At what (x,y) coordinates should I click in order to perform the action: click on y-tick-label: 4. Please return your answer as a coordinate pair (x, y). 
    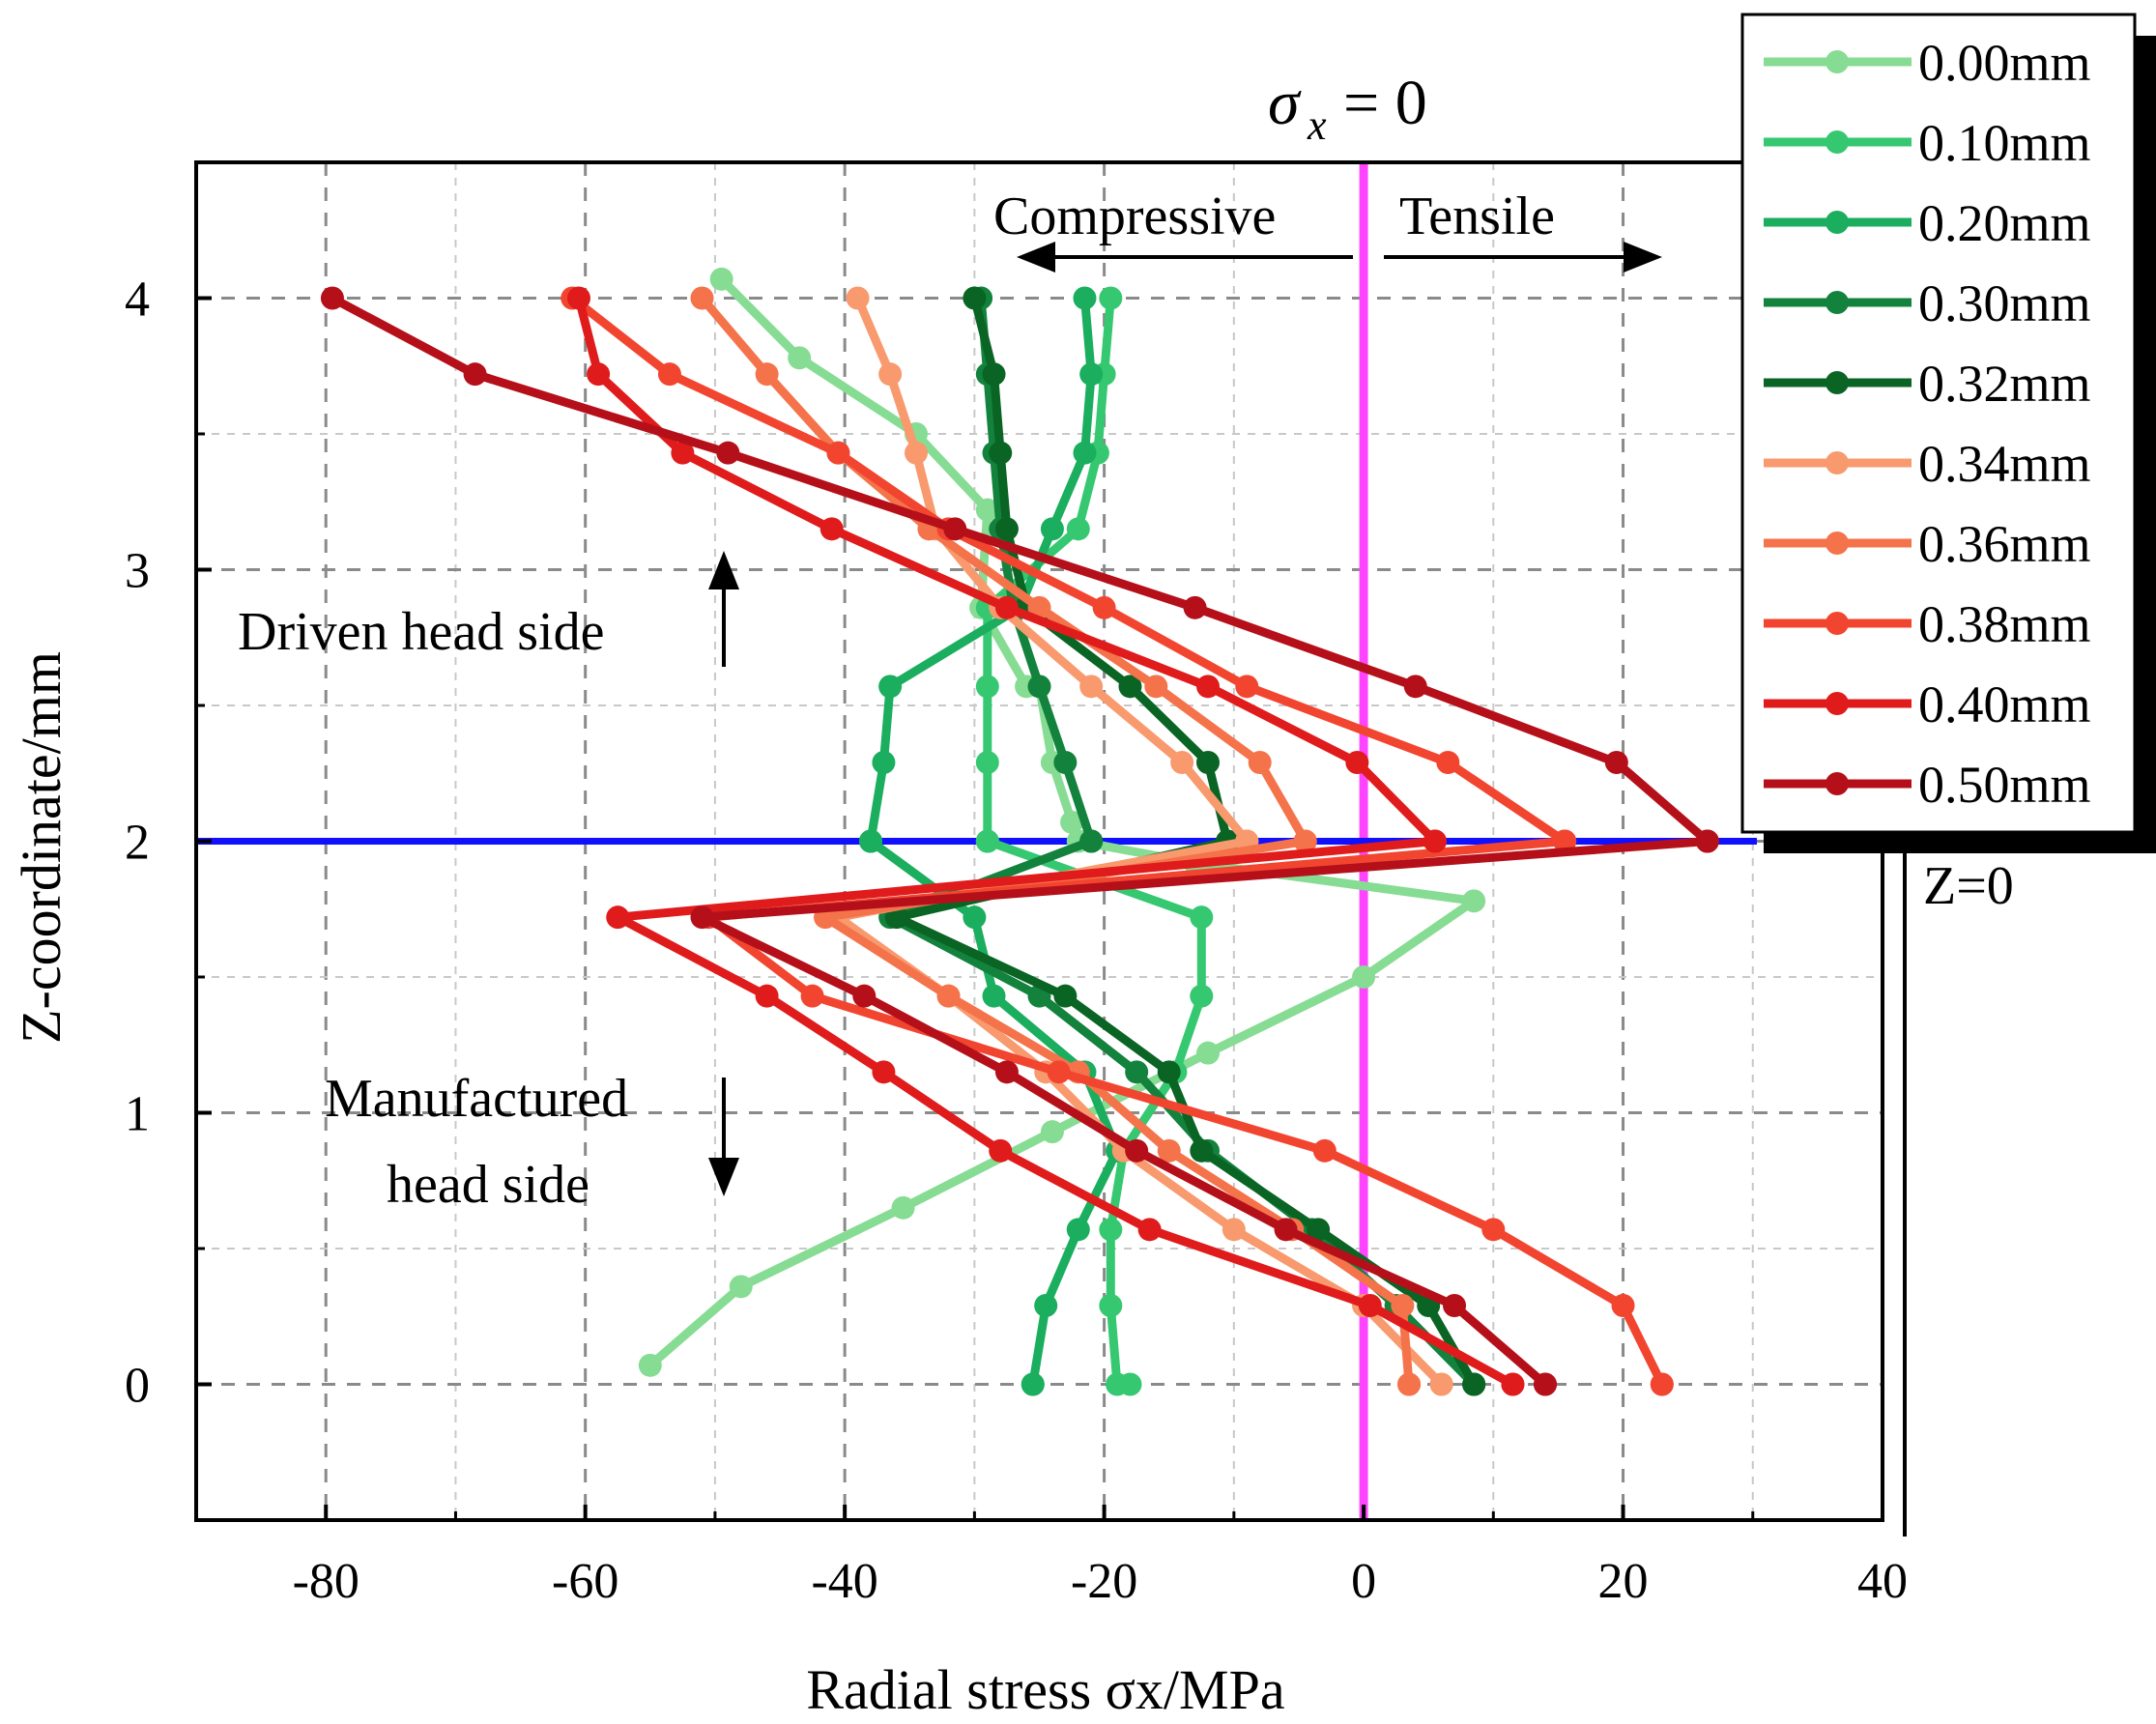
    Looking at the image, I should click on (137, 300).